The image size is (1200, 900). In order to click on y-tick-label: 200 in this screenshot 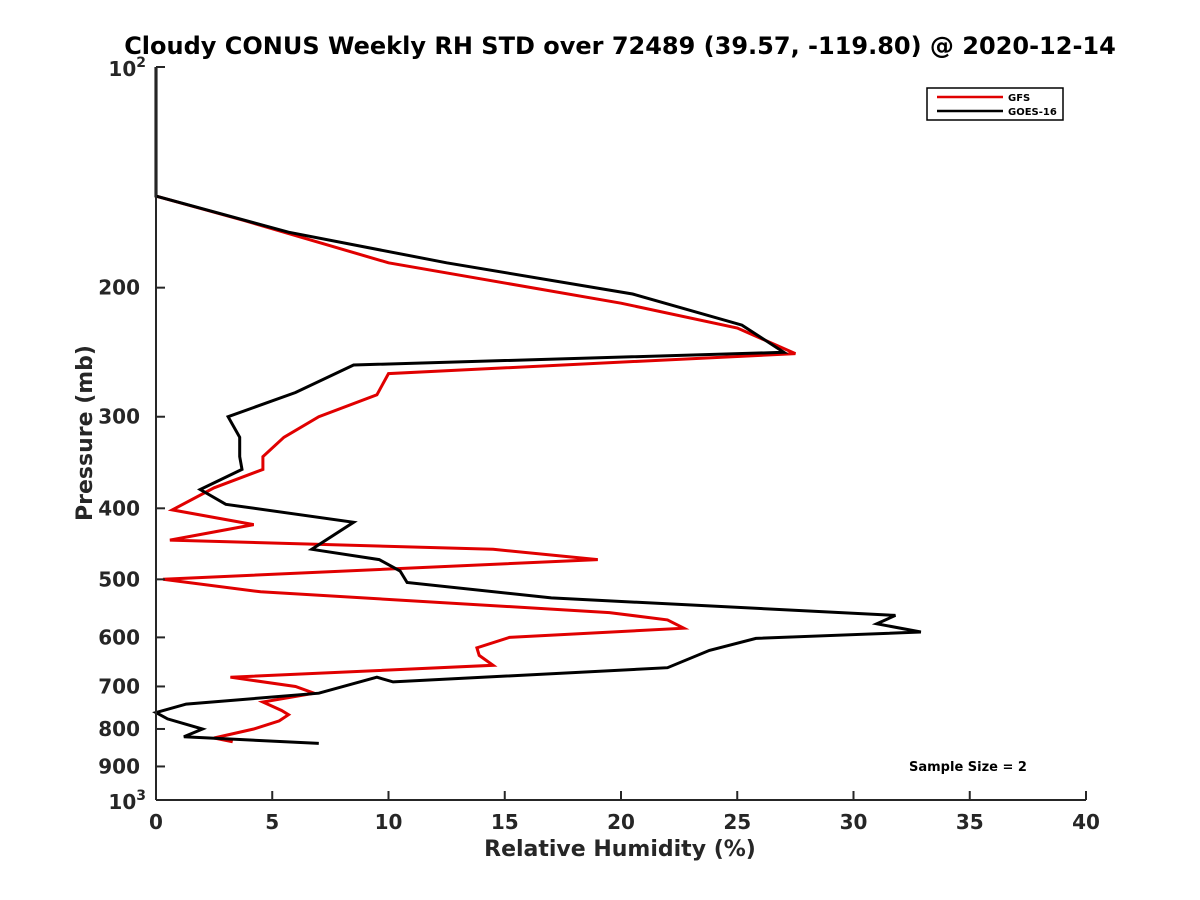, I will do `click(119, 288)`.